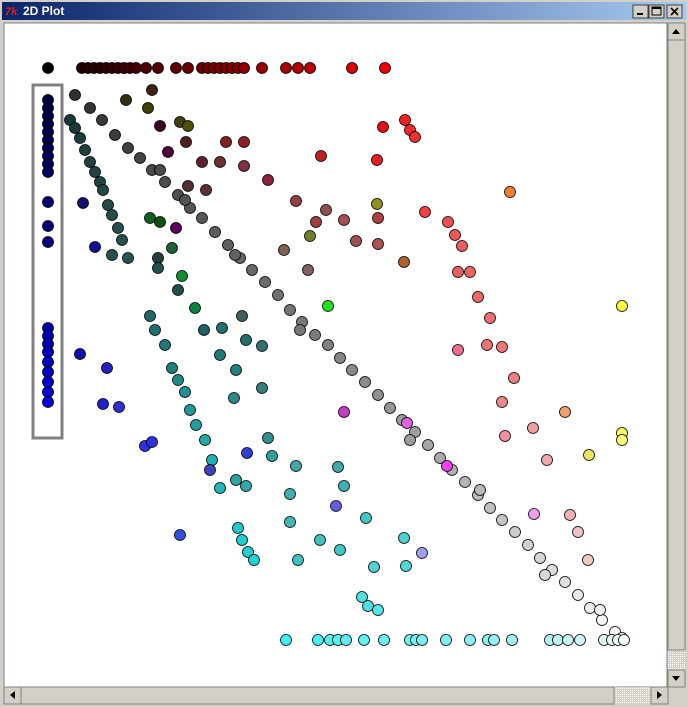 This screenshot has width=688, height=707. Describe the element at coordinates (43, 11) in the screenshot. I see `window-title: 2D Plot` at that location.